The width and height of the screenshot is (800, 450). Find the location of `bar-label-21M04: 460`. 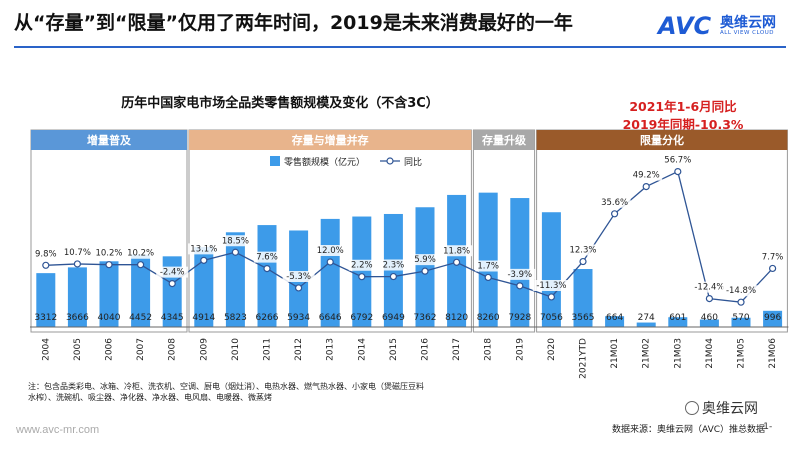

bar-label-21M04: 460 is located at coordinates (709, 318).